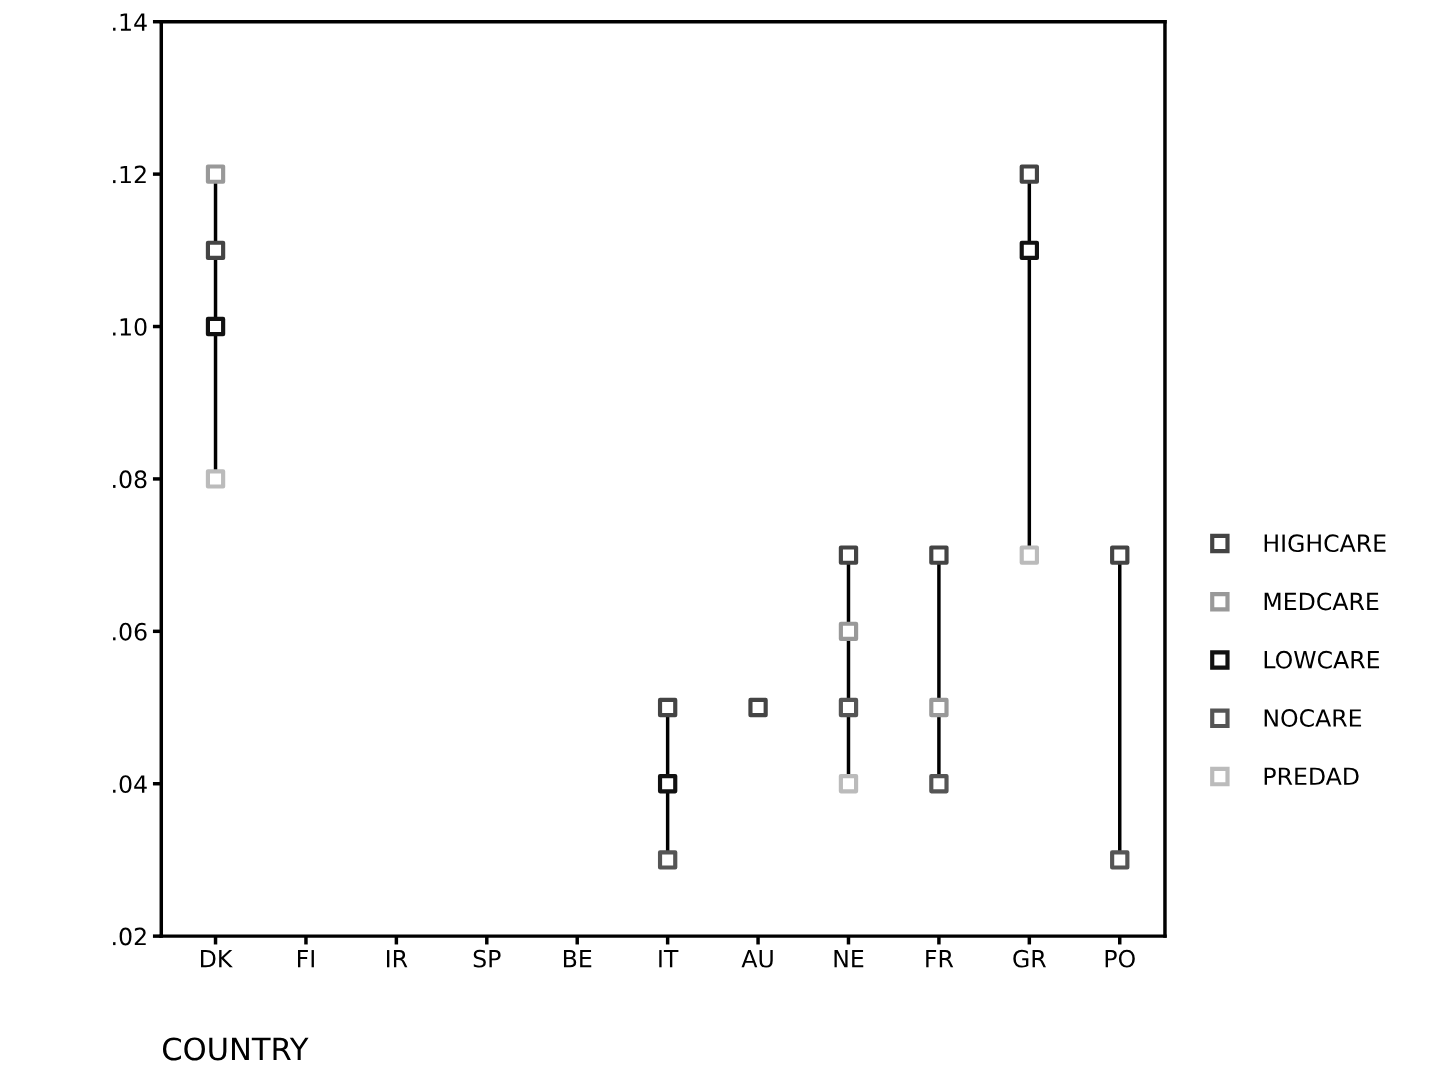  Describe the element at coordinates (130, 784) in the screenshot. I see `y-tick-label: .04` at that location.